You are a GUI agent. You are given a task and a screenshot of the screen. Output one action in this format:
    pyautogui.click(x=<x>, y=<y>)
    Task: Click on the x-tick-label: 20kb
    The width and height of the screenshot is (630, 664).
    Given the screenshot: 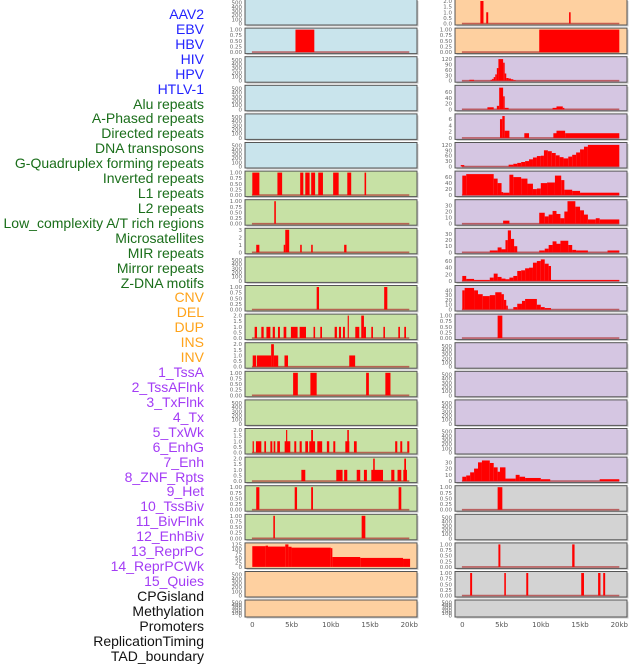 What is the action you would take?
    pyautogui.click(x=620, y=625)
    